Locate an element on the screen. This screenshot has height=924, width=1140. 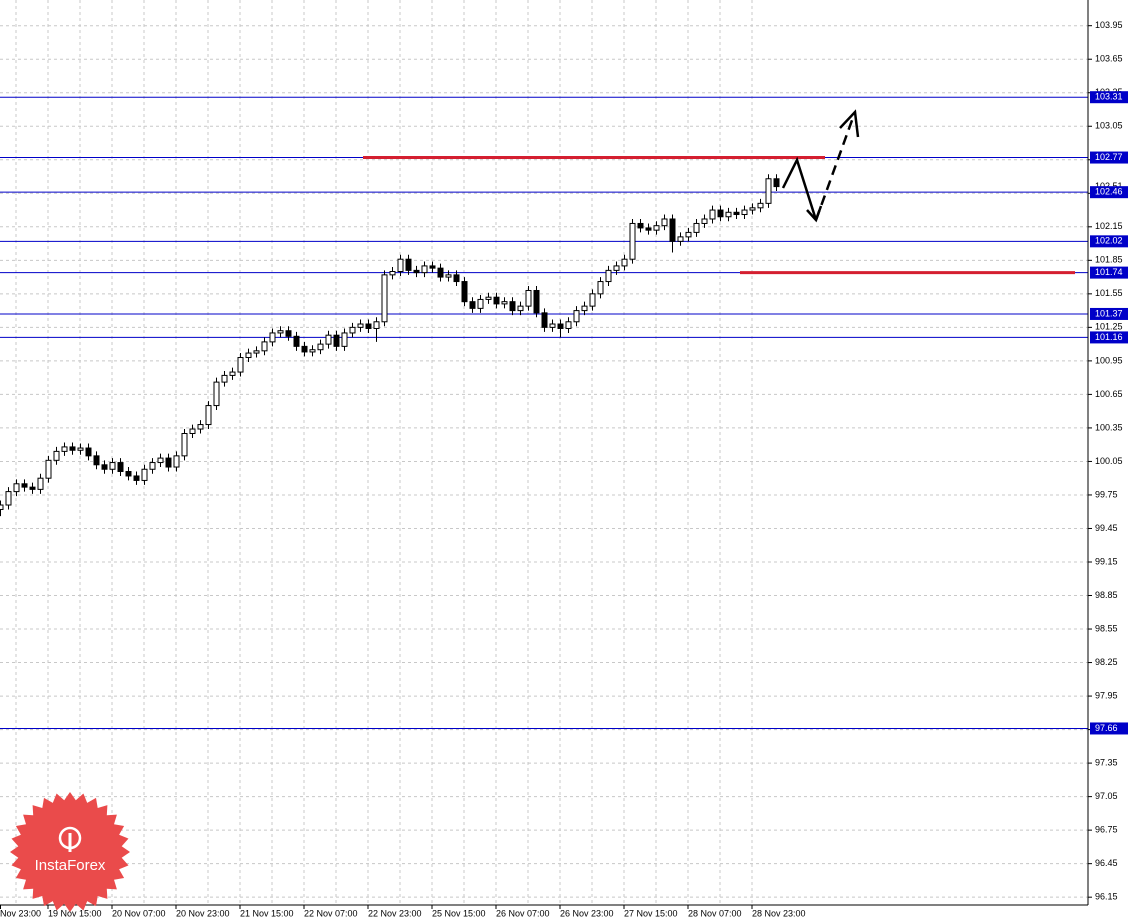
x-tick-label: 27 Nov 15:00 is located at coordinates (651, 913).